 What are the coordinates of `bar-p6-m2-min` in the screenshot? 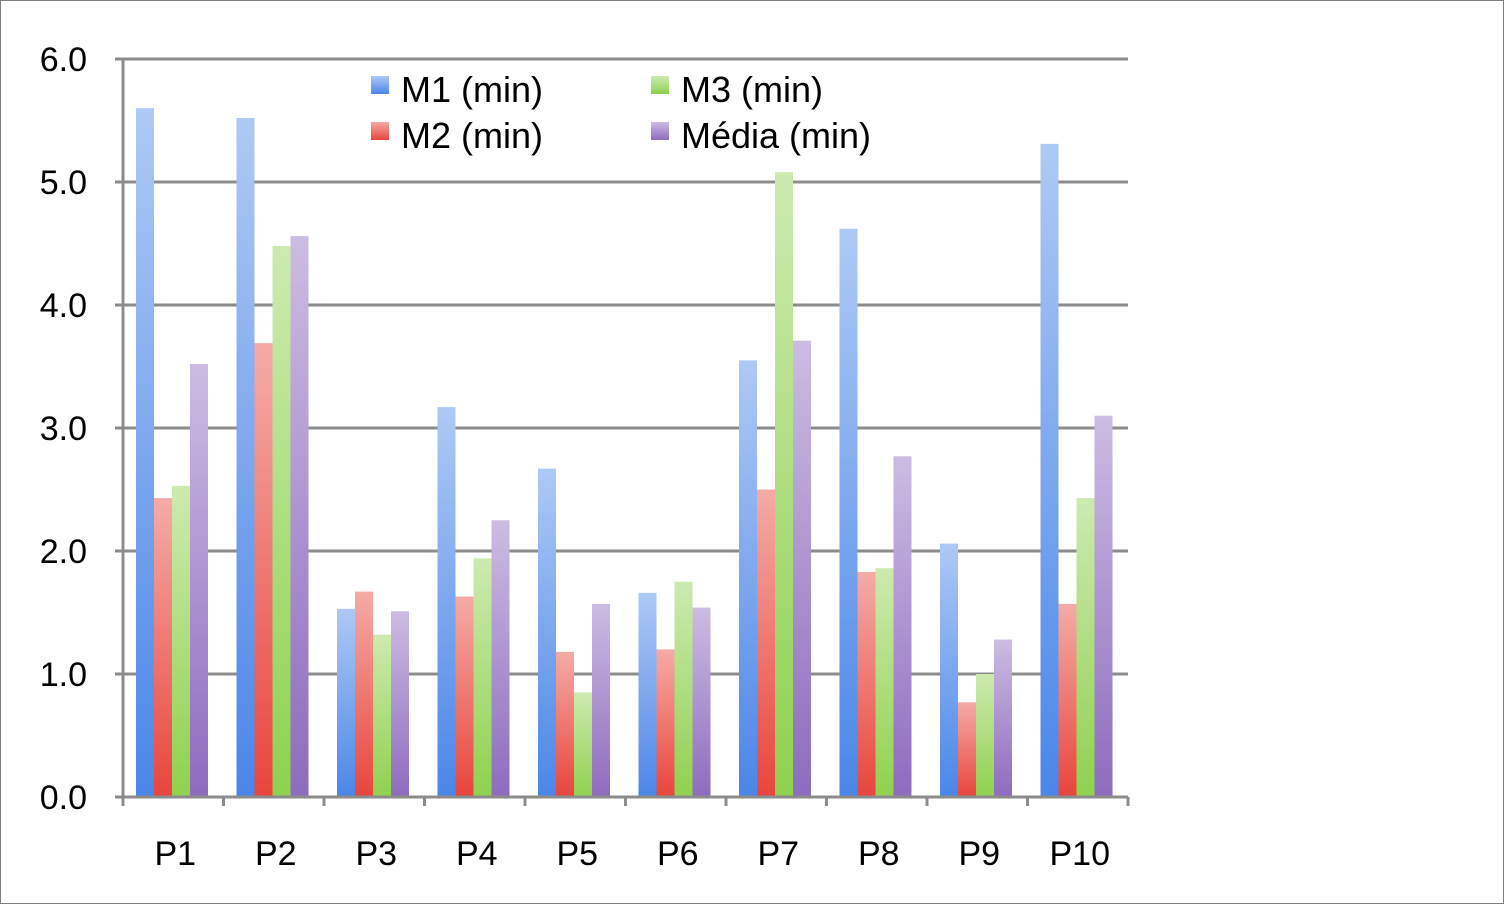 It's located at (665, 723).